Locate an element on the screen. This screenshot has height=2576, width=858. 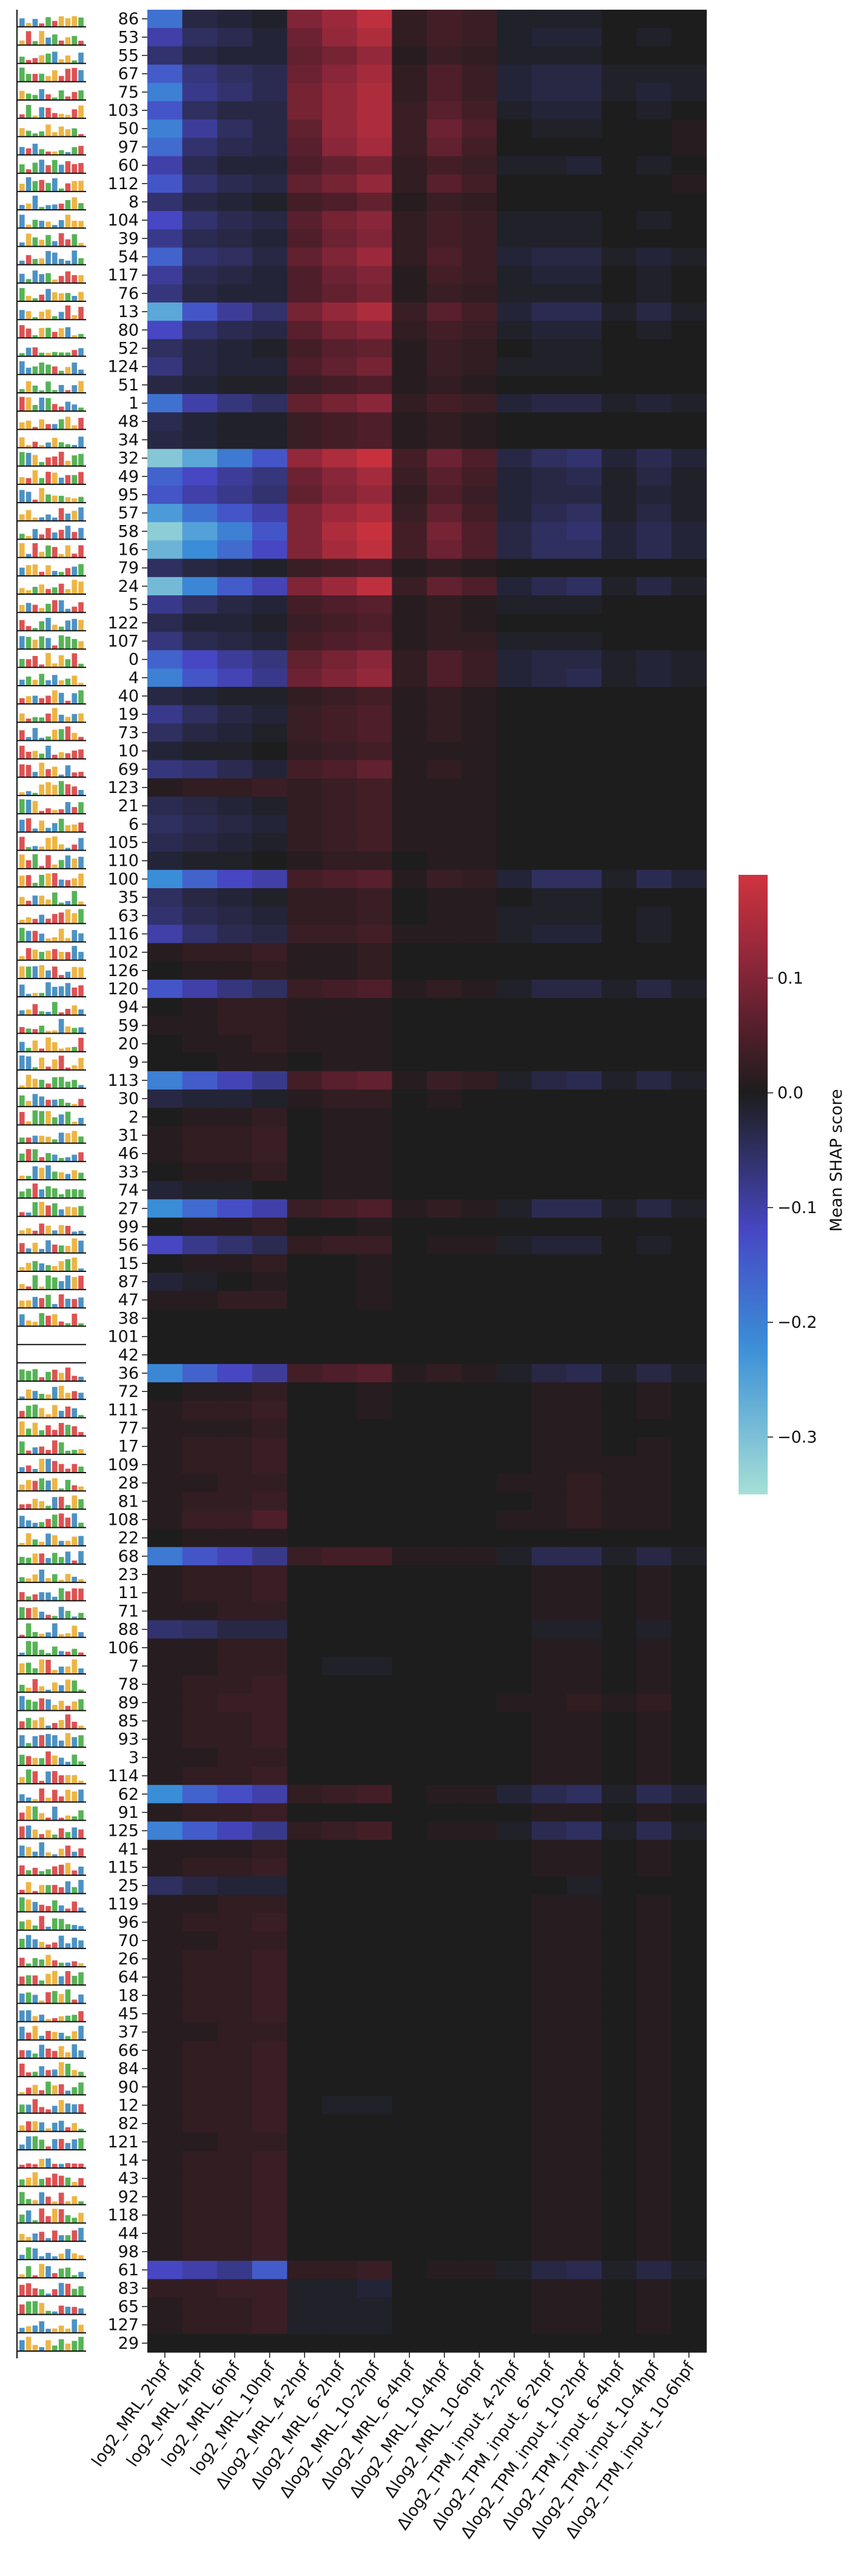
row-tick-label: 54 is located at coordinates (128, 257).